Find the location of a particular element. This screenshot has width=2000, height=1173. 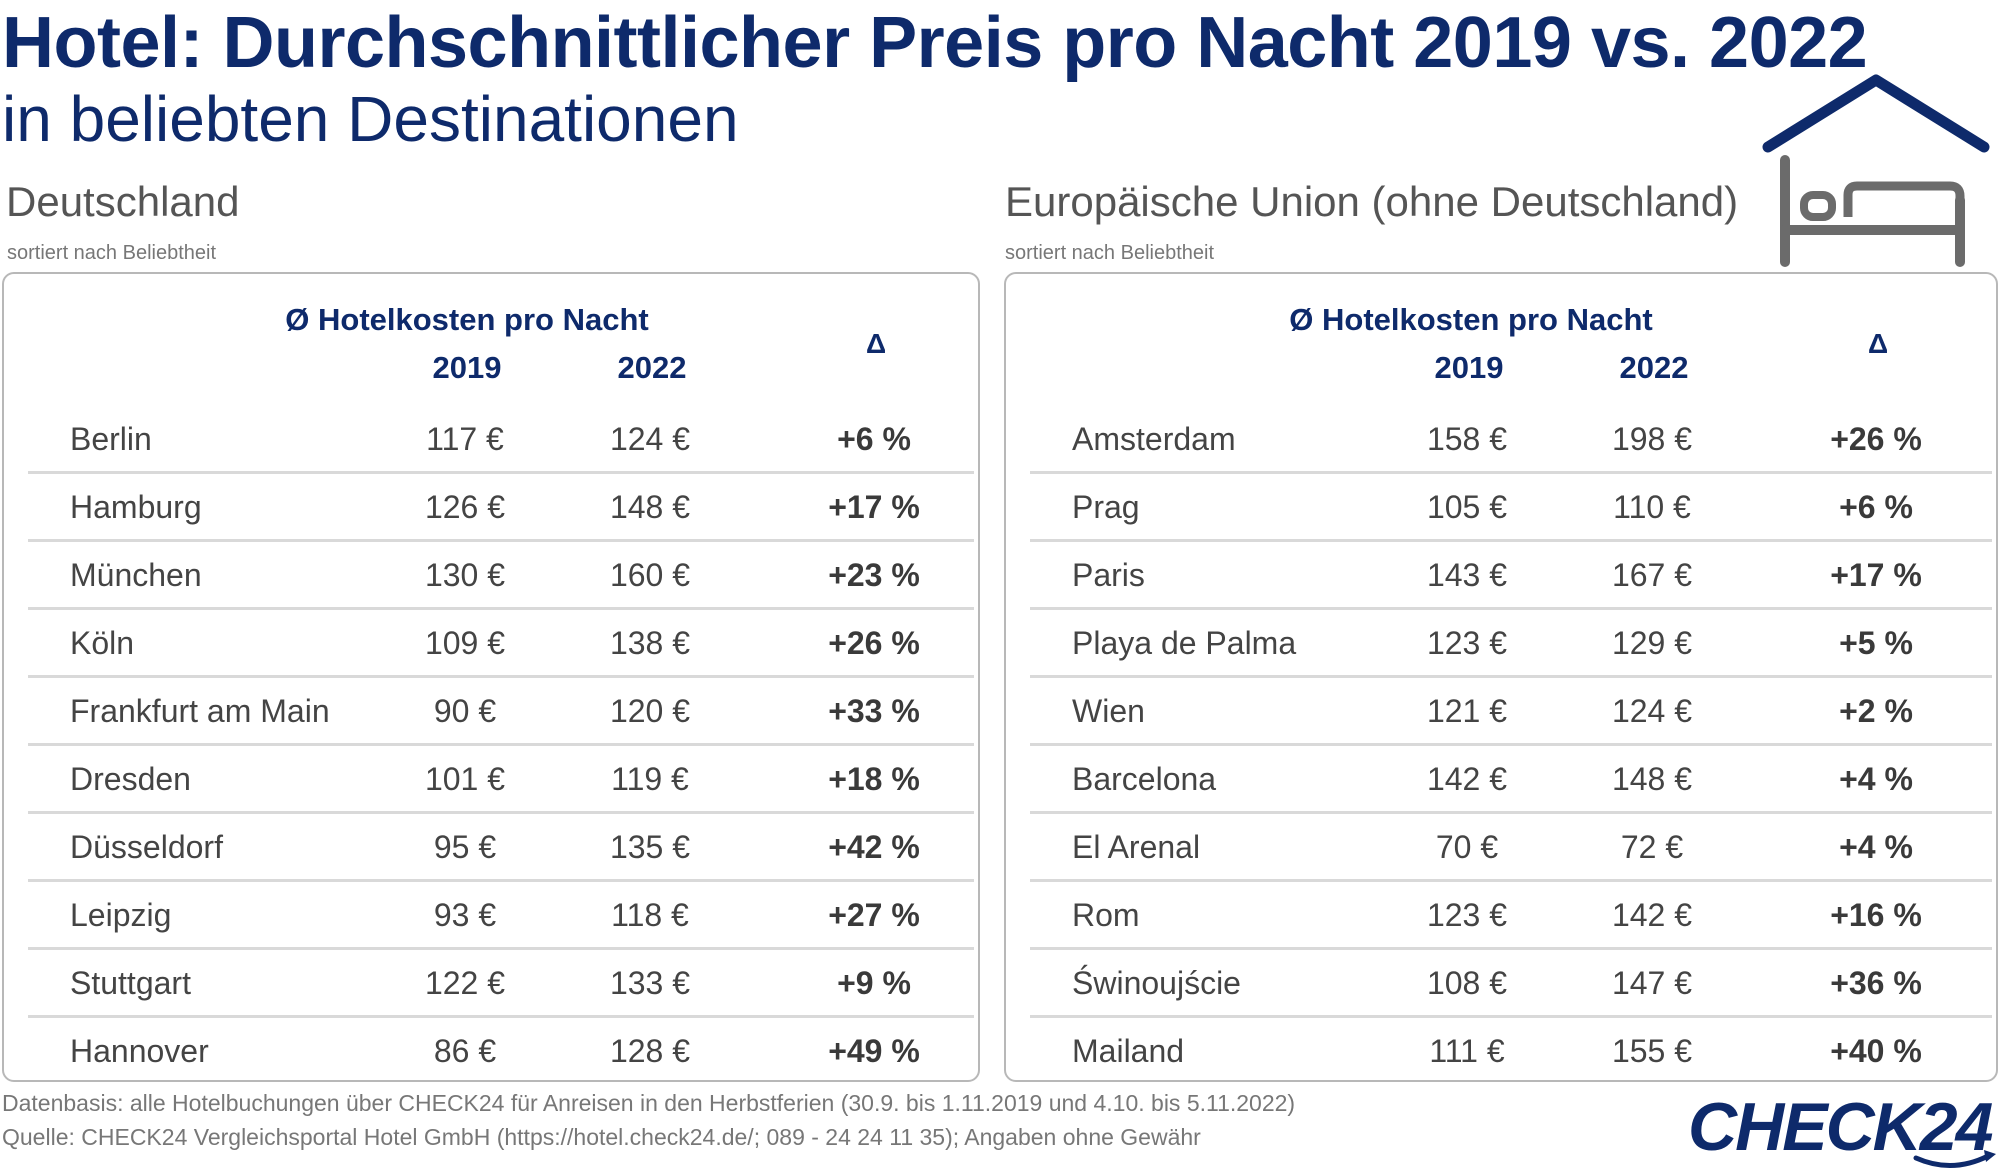

section-title-eu: Europäische Union (ohne Deutschland) is located at coordinates (1372, 201).